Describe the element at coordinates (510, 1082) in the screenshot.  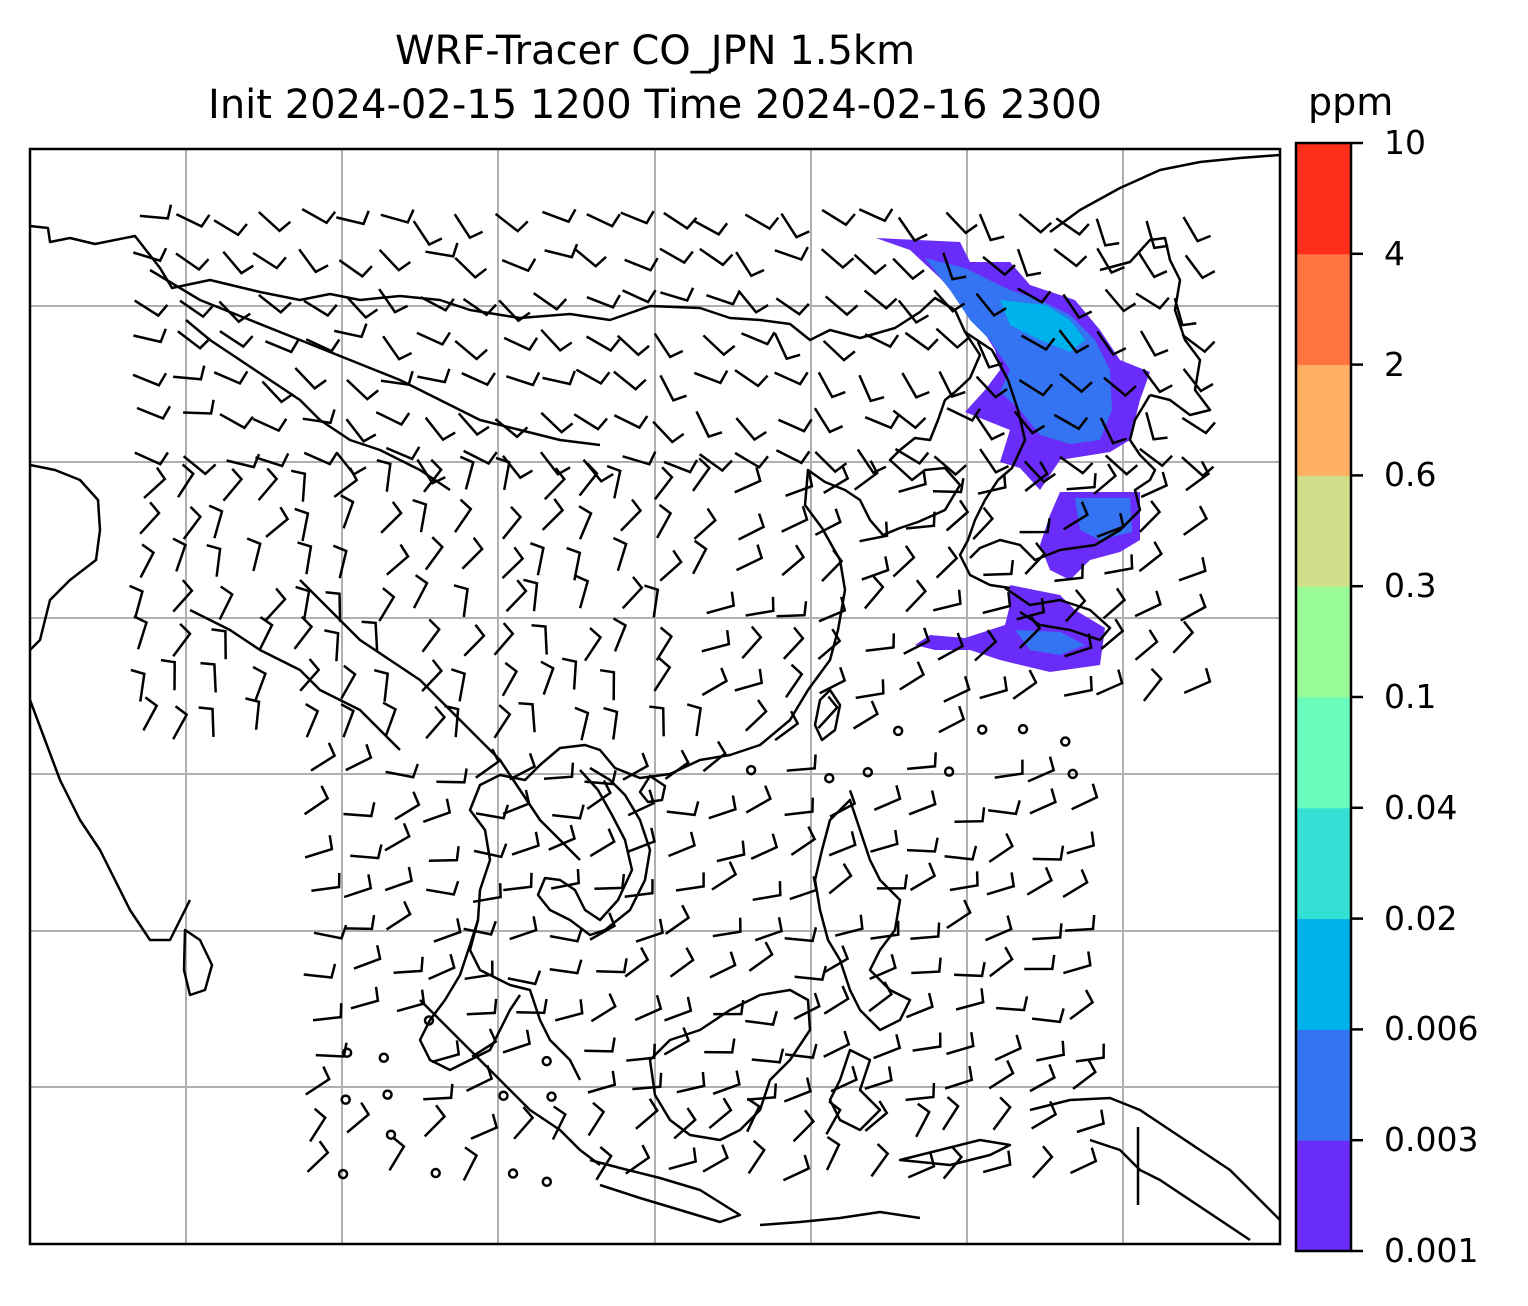
I see `coast-sumatra` at that location.